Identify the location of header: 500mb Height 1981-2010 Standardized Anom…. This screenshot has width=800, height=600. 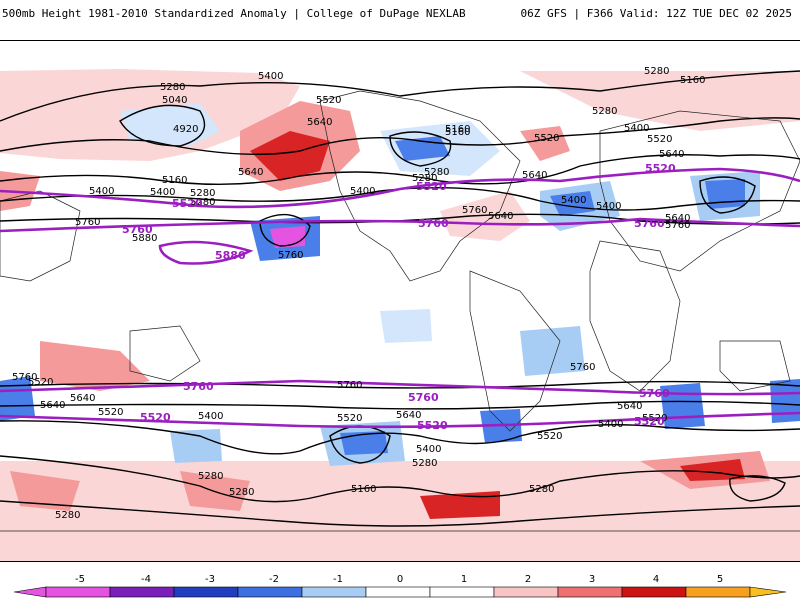
(400, 15).